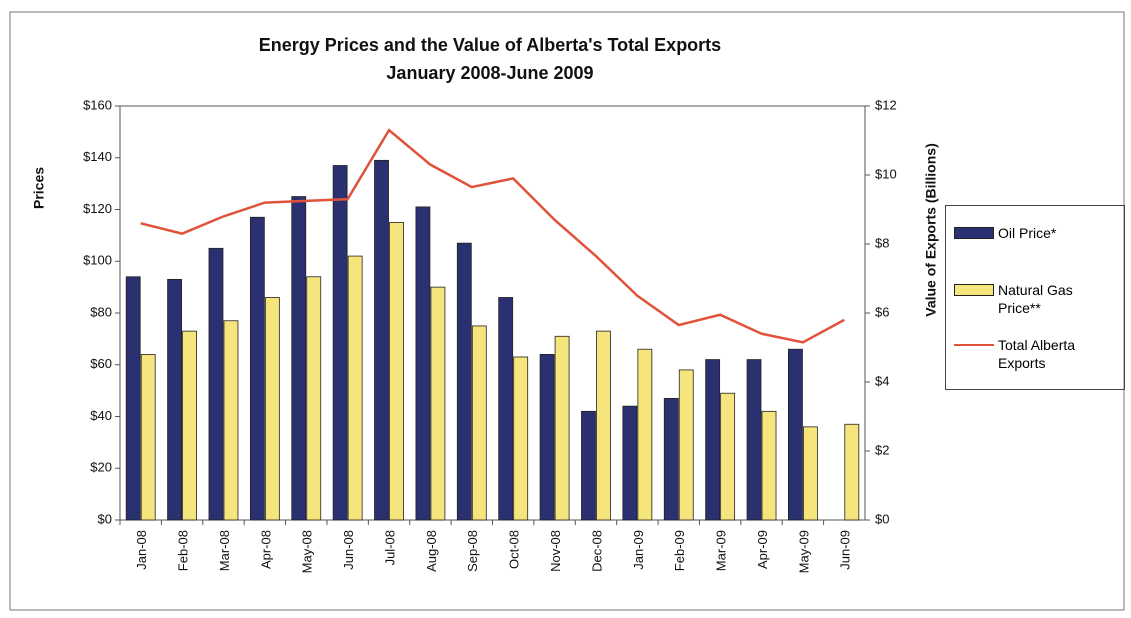 The height and width of the screenshot is (618, 1131). What do you see at coordinates (514, 549) in the screenshot?
I see `x-tick-label: Oct-08` at bounding box center [514, 549].